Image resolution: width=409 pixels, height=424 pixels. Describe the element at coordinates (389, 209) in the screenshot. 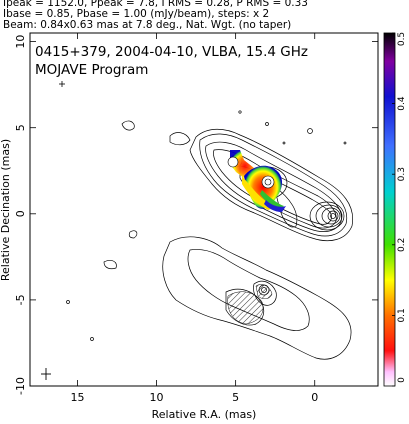

I see `colorbar` at that location.